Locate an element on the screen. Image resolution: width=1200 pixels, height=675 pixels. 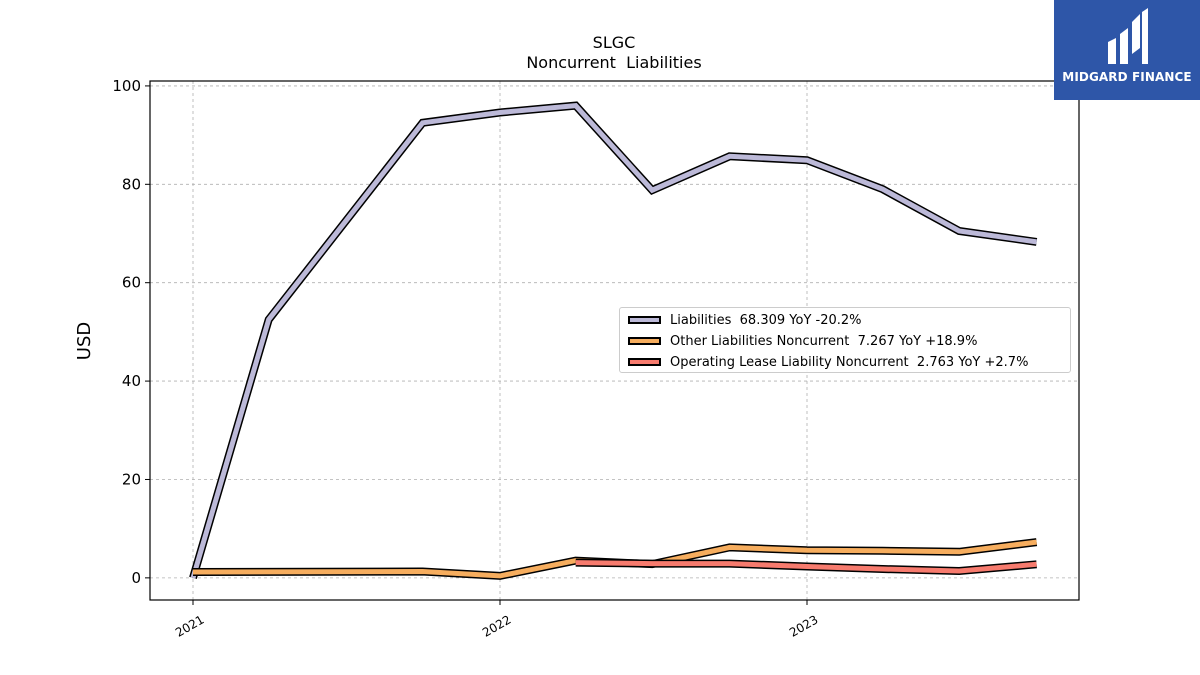
y-tick-label: 40 is located at coordinates (131, 381).